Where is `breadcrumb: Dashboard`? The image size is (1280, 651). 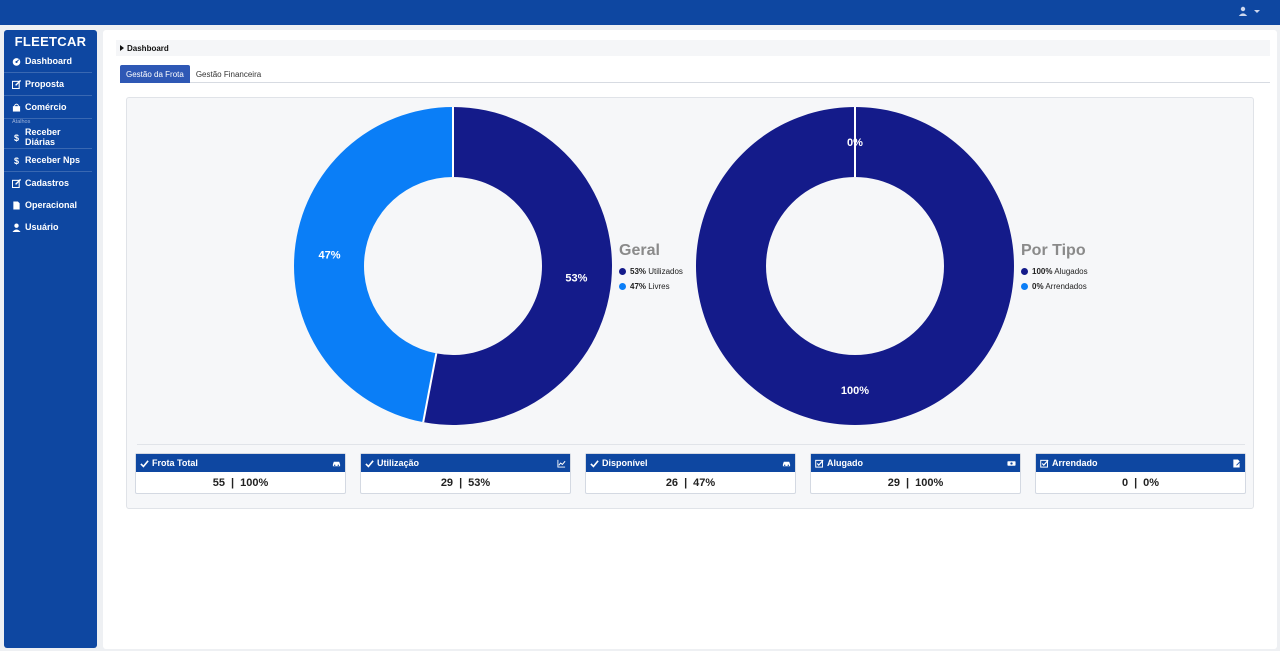 breadcrumb: Dashboard is located at coordinates (693, 48).